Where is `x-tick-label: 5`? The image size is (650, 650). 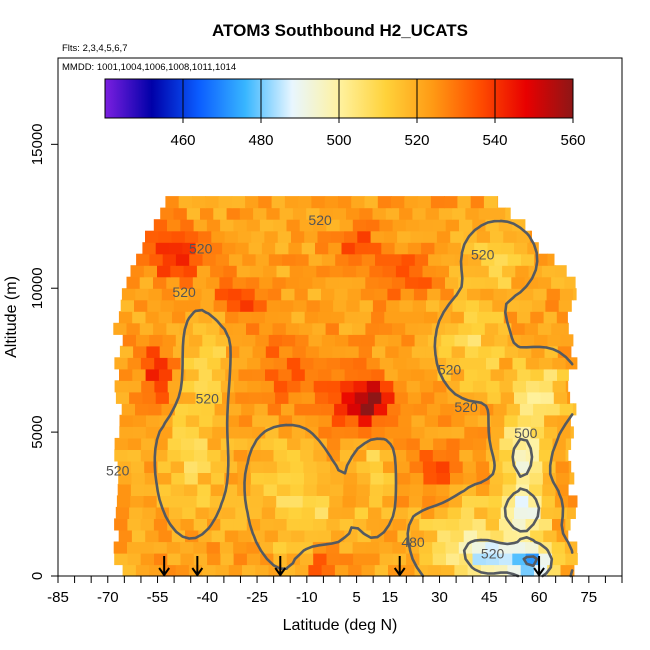
x-tick-label: 5 is located at coordinates (356, 597).